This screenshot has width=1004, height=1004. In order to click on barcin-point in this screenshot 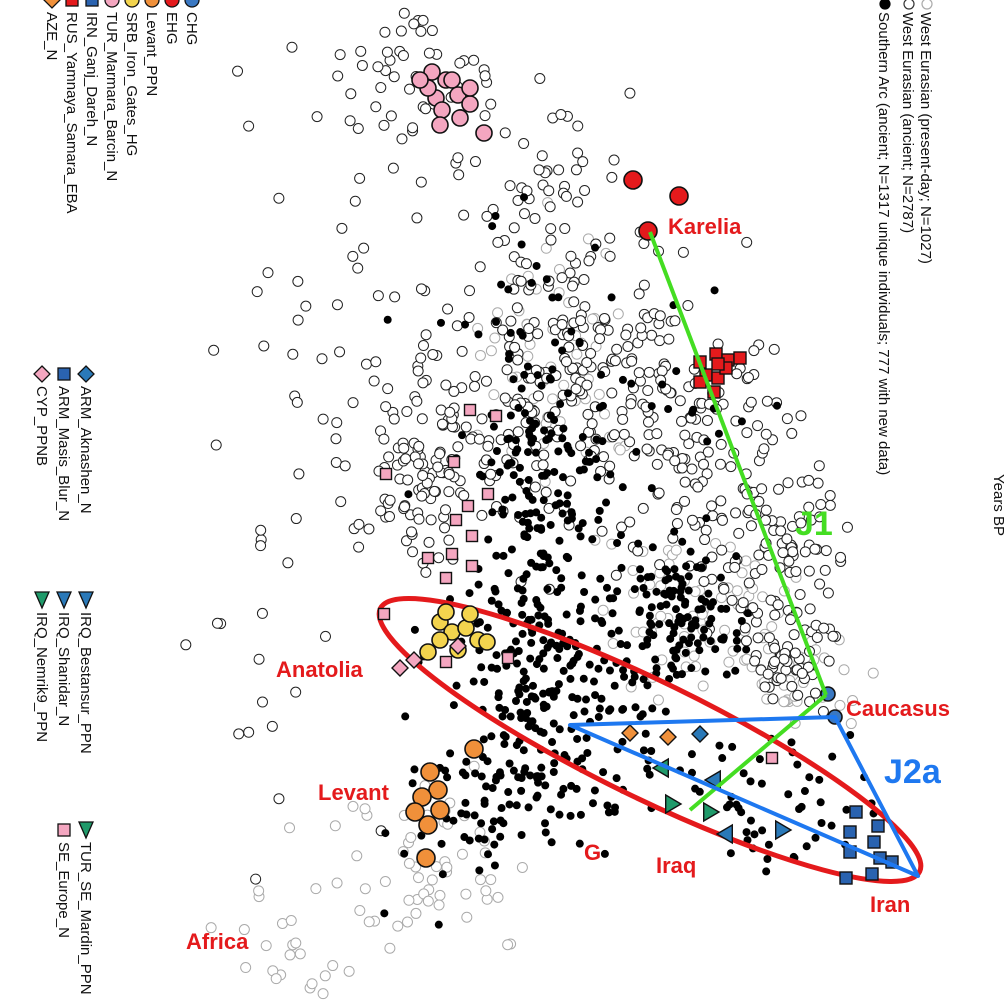, I will do `click(442, 110)`.